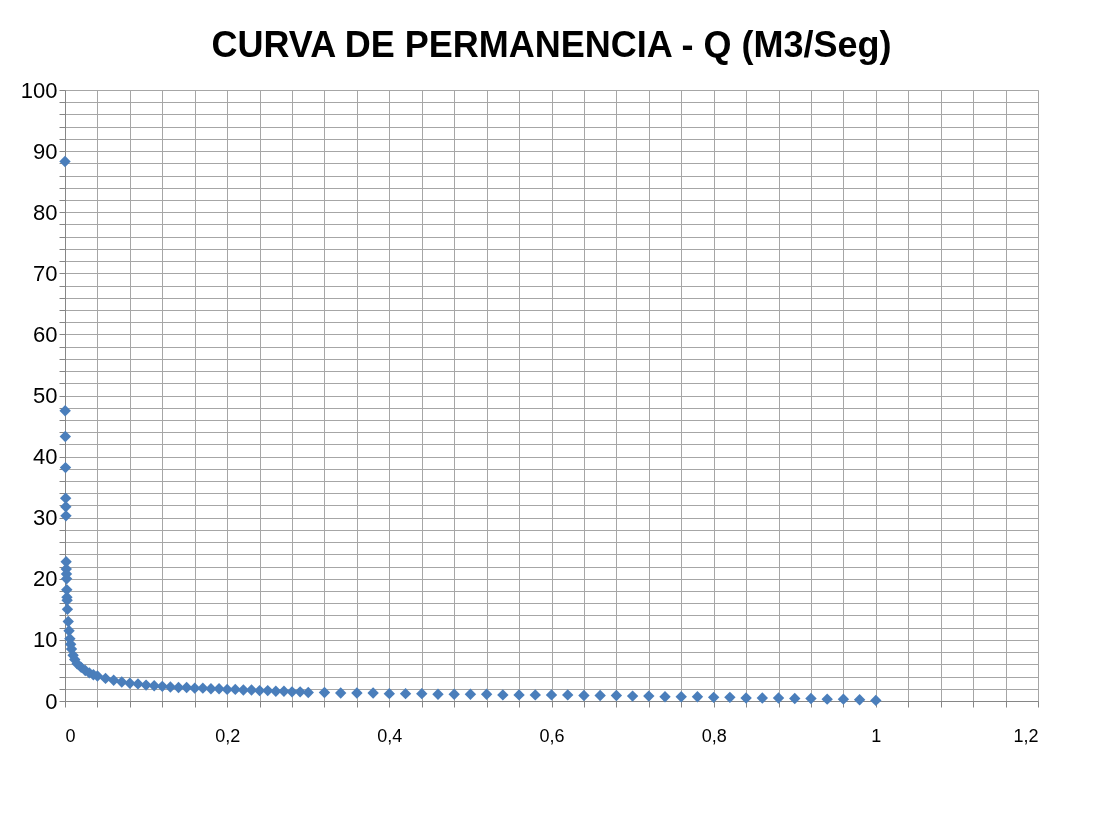  Describe the element at coordinates (552, 735) in the screenshot. I see `x-tick-label: 0,6` at that location.